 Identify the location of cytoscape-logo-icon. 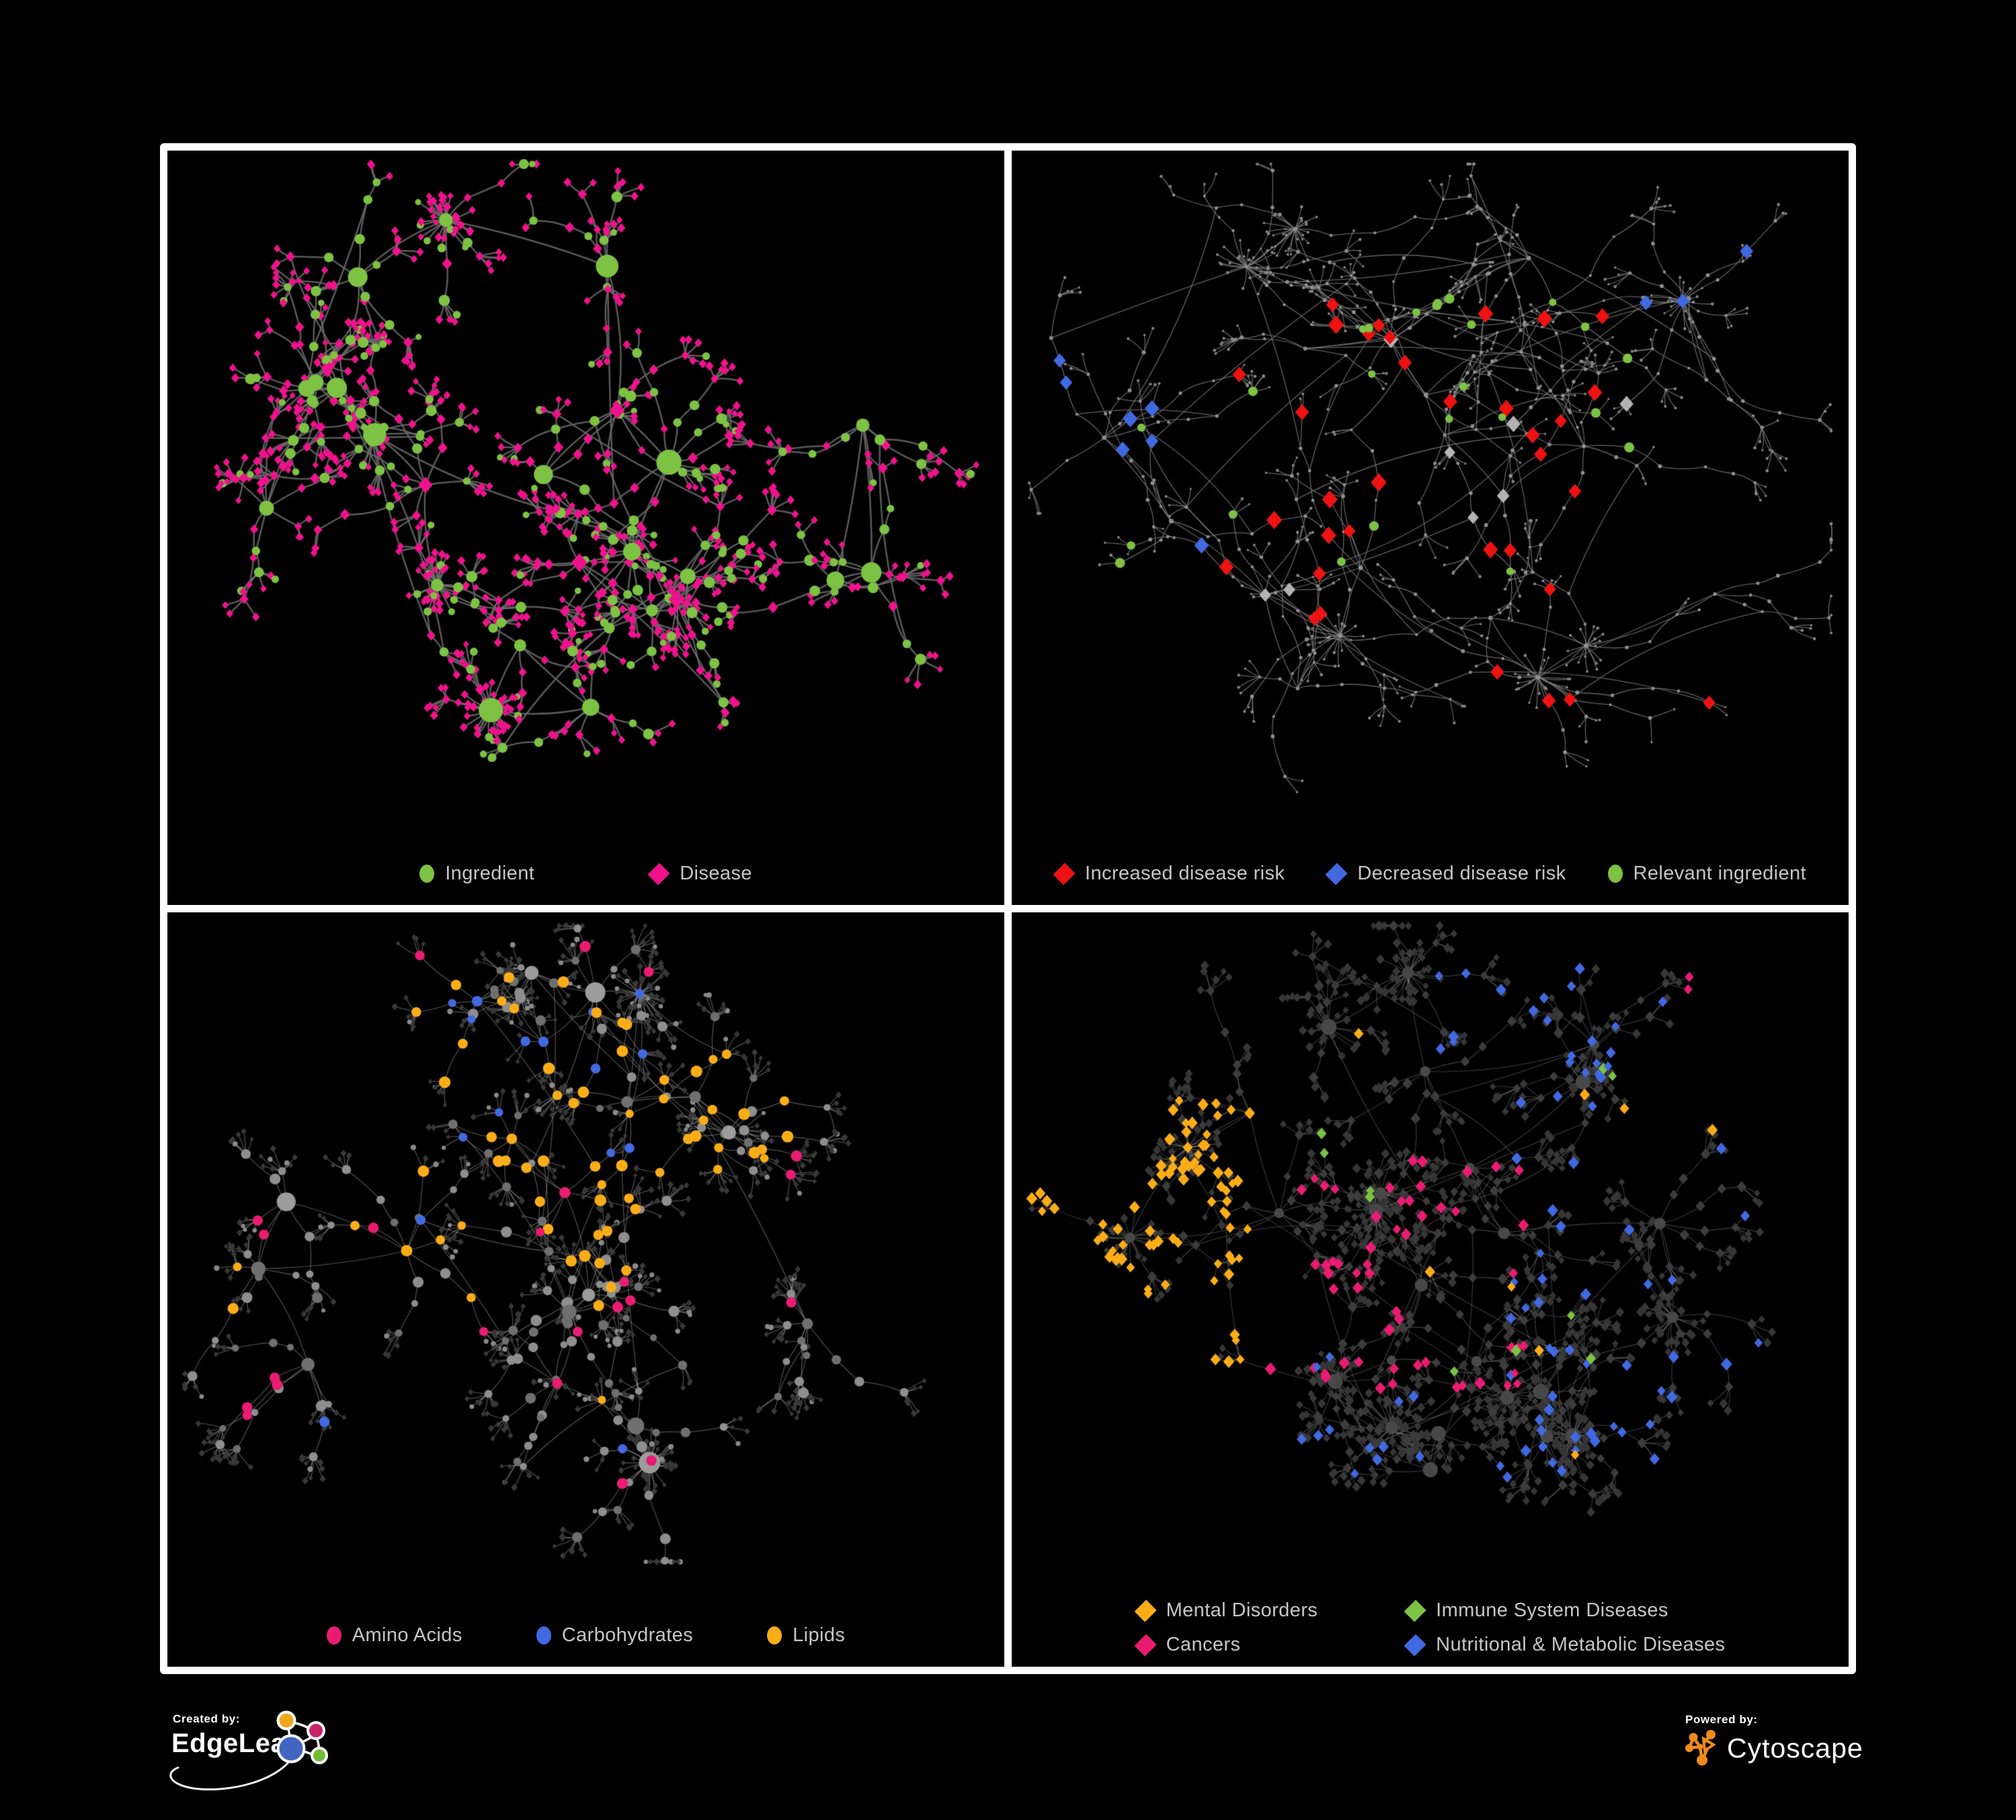
(1700, 1748).